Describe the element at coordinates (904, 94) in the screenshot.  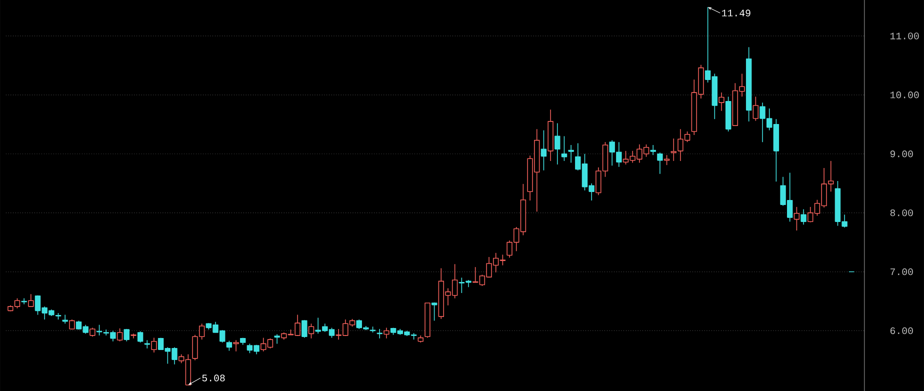
I see `y-tick-label: 10.00` at that location.